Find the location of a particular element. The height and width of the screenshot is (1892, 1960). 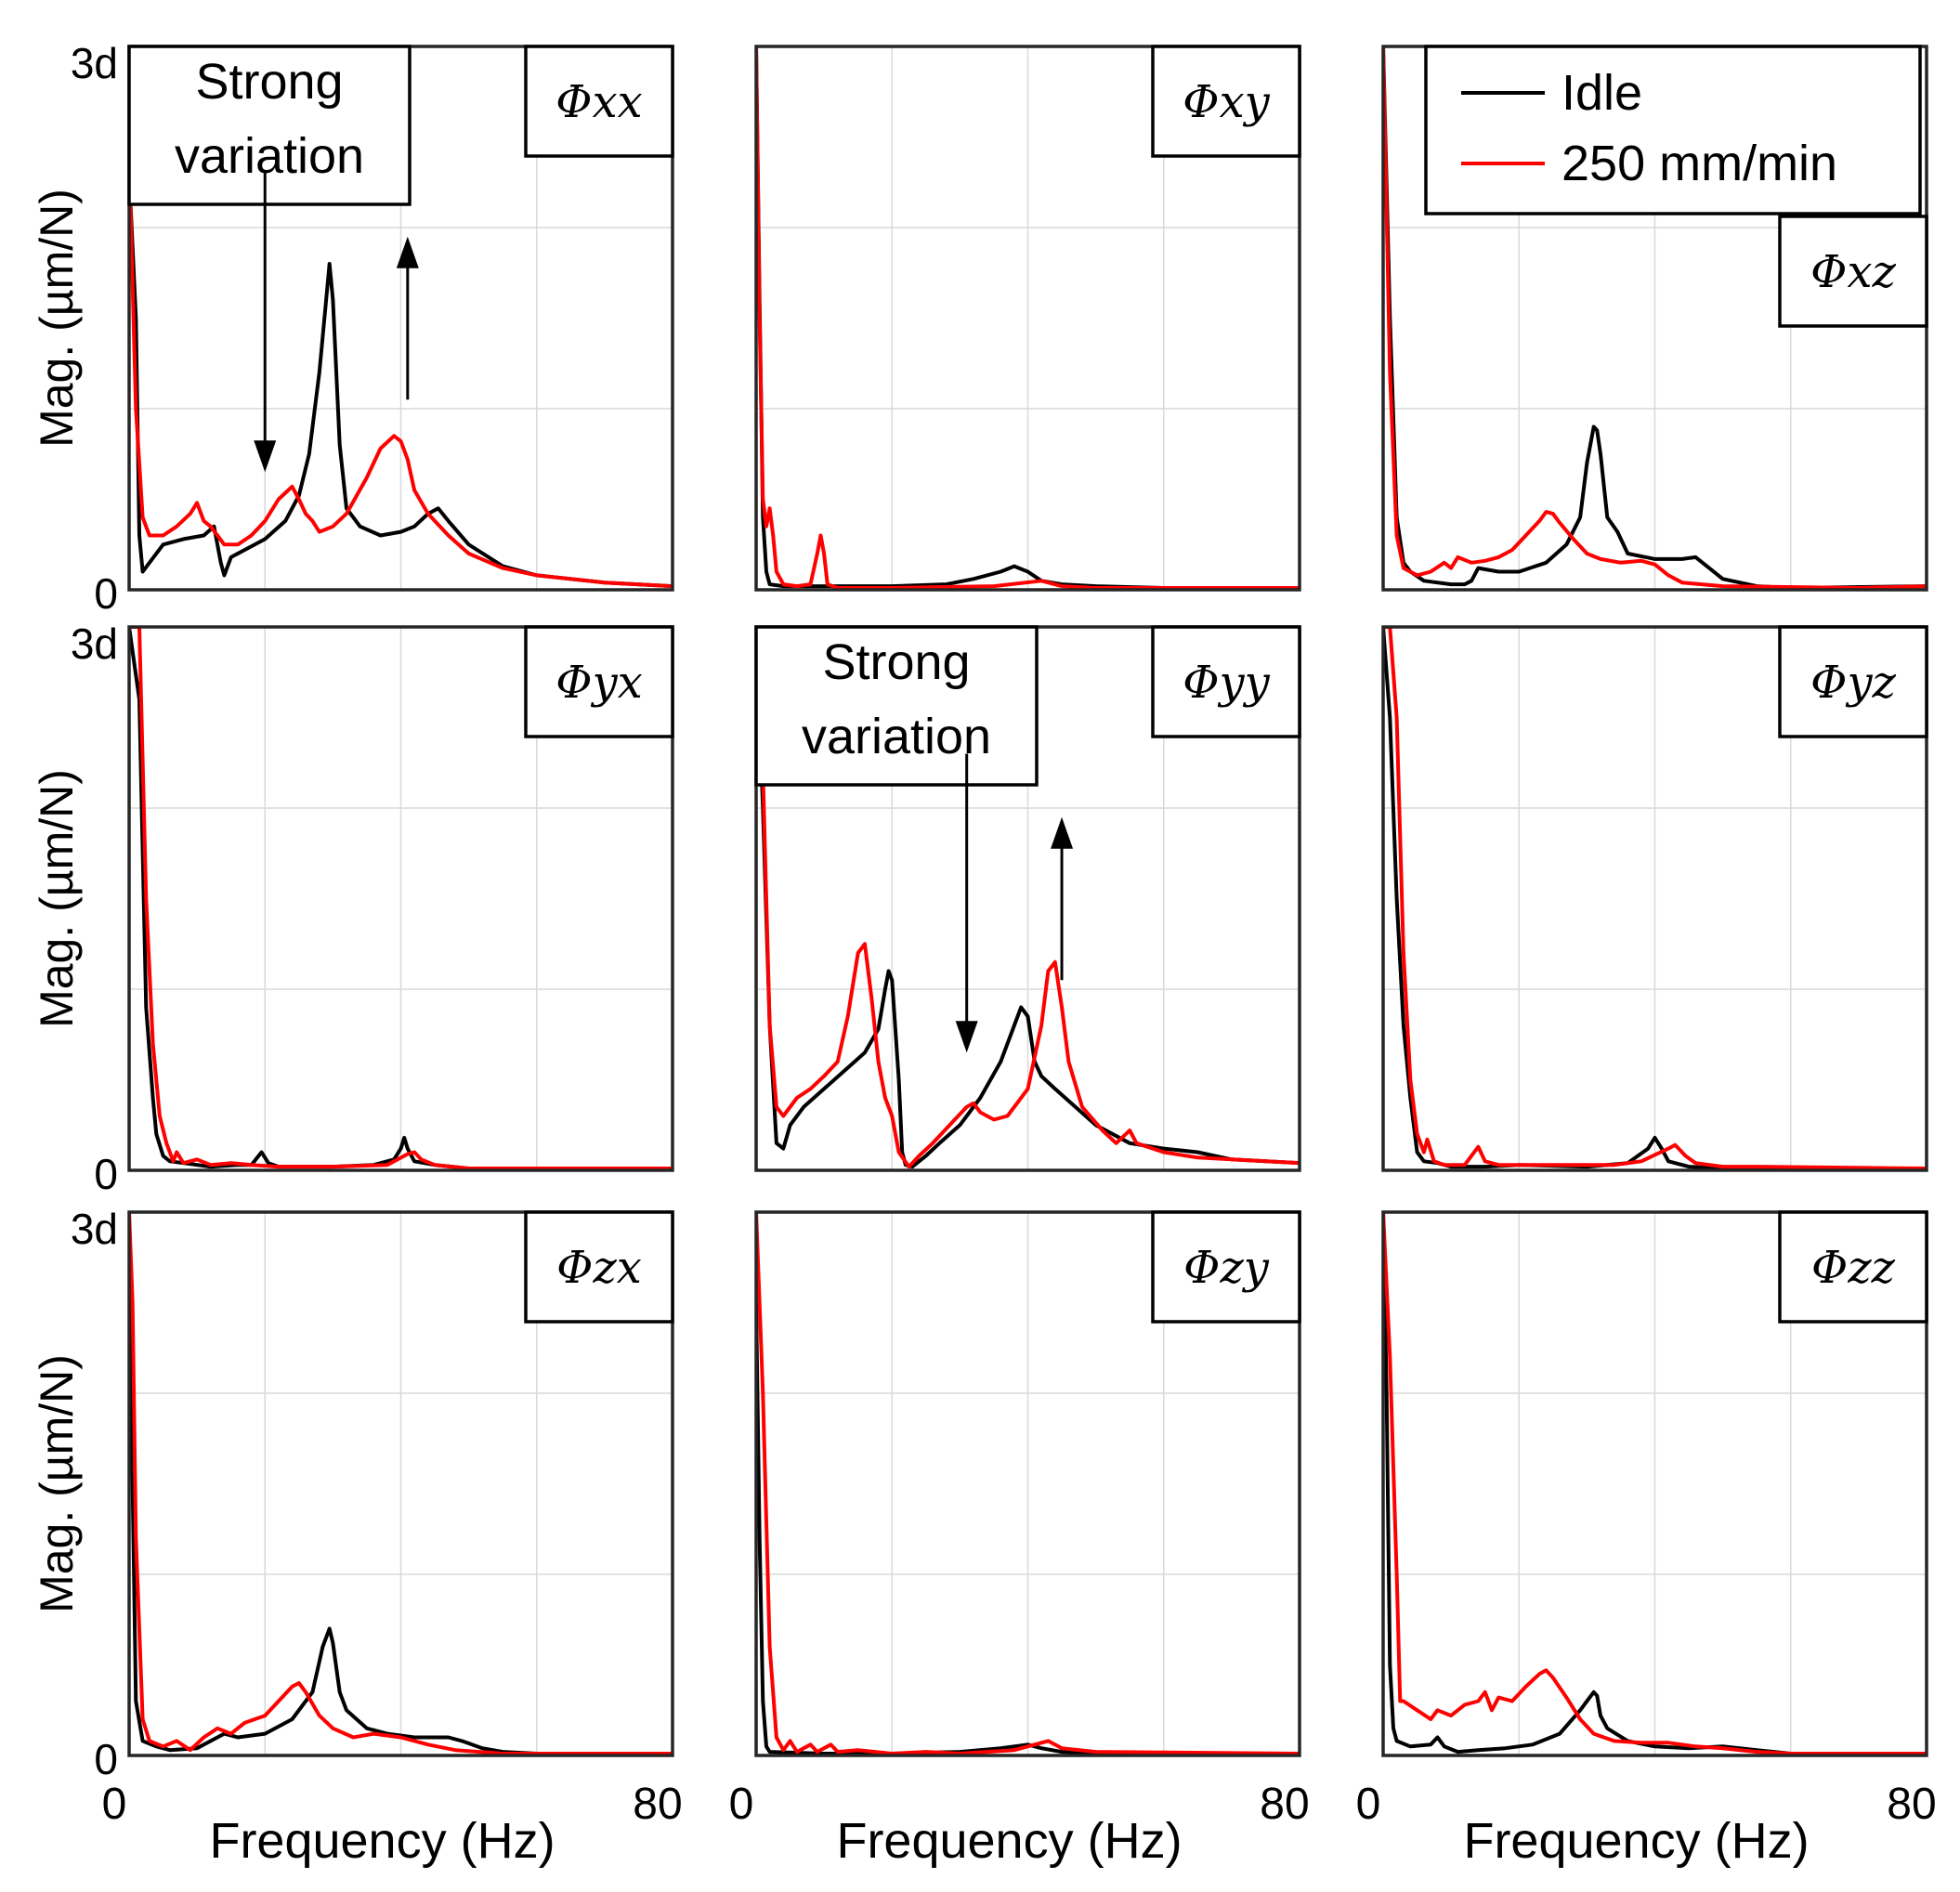

panel-title: Φzz is located at coordinates (1853, 1268).